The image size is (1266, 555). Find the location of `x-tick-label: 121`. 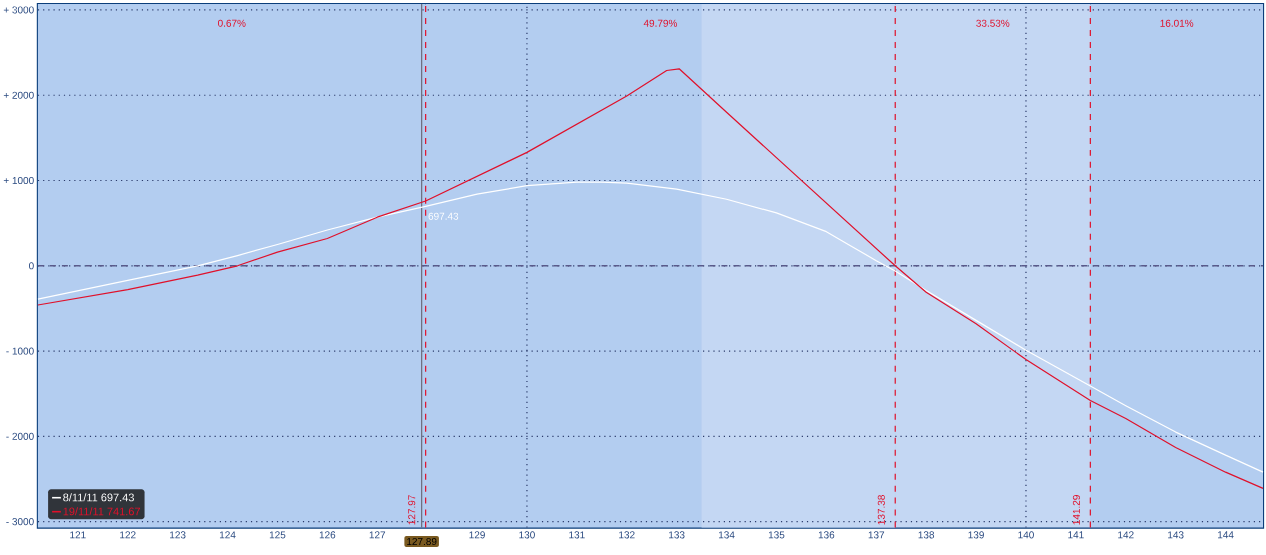

x-tick-label: 121 is located at coordinates (78, 535).